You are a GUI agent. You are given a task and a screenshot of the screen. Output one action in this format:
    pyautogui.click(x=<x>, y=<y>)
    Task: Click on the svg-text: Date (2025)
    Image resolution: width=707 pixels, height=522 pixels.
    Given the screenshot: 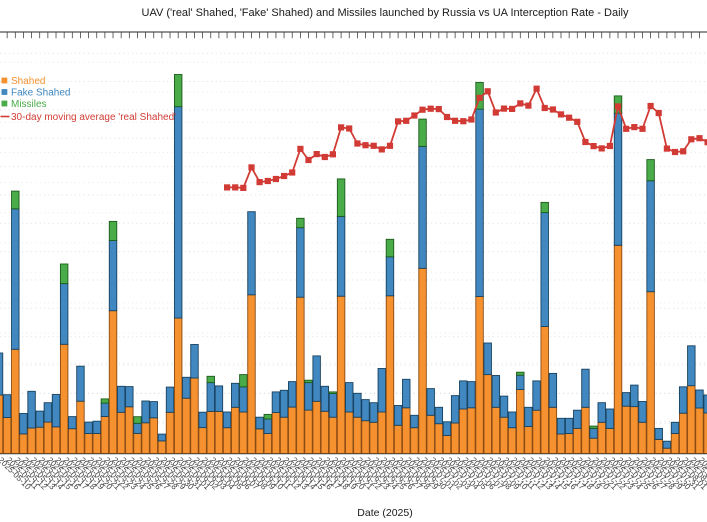 What is the action you would take?
    pyautogui.click(x=384, y=513)
    